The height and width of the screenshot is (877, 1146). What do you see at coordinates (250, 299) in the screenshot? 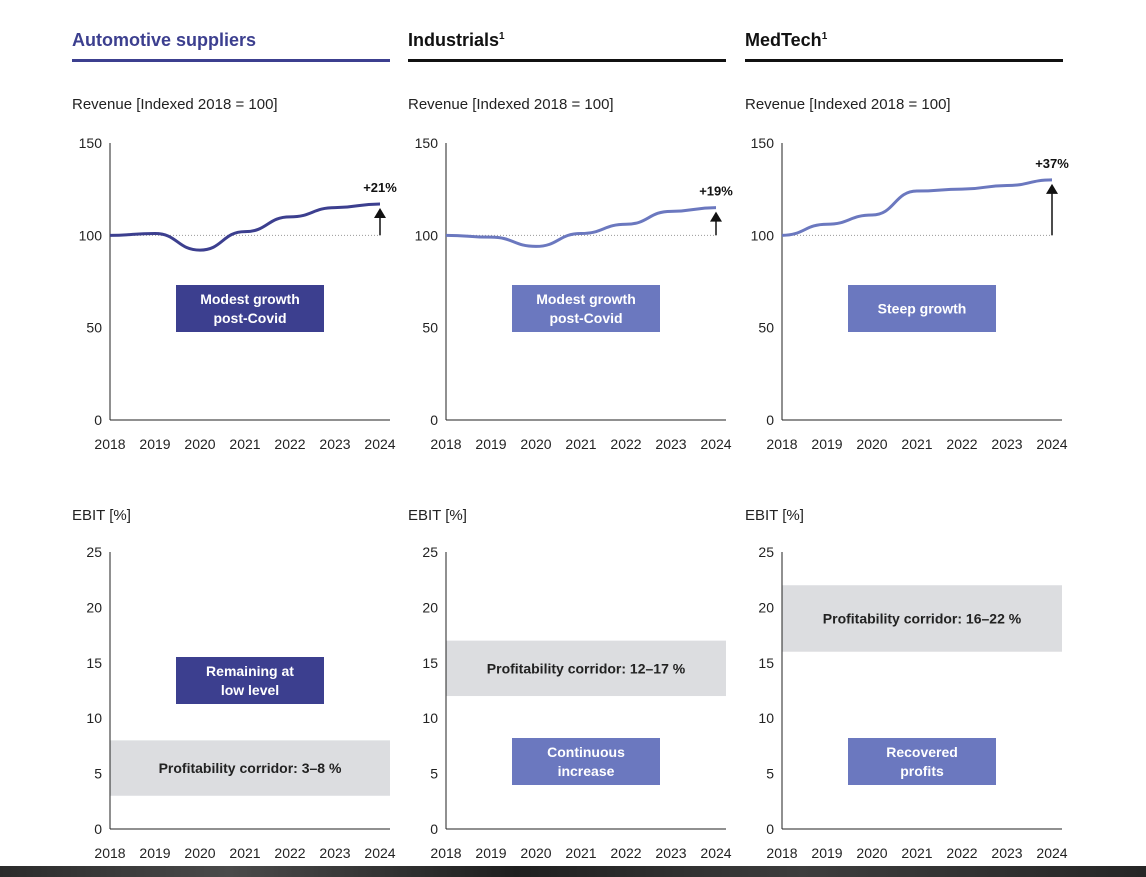
I see `callout-text: Modest growth` at bounding box center [250, 299].